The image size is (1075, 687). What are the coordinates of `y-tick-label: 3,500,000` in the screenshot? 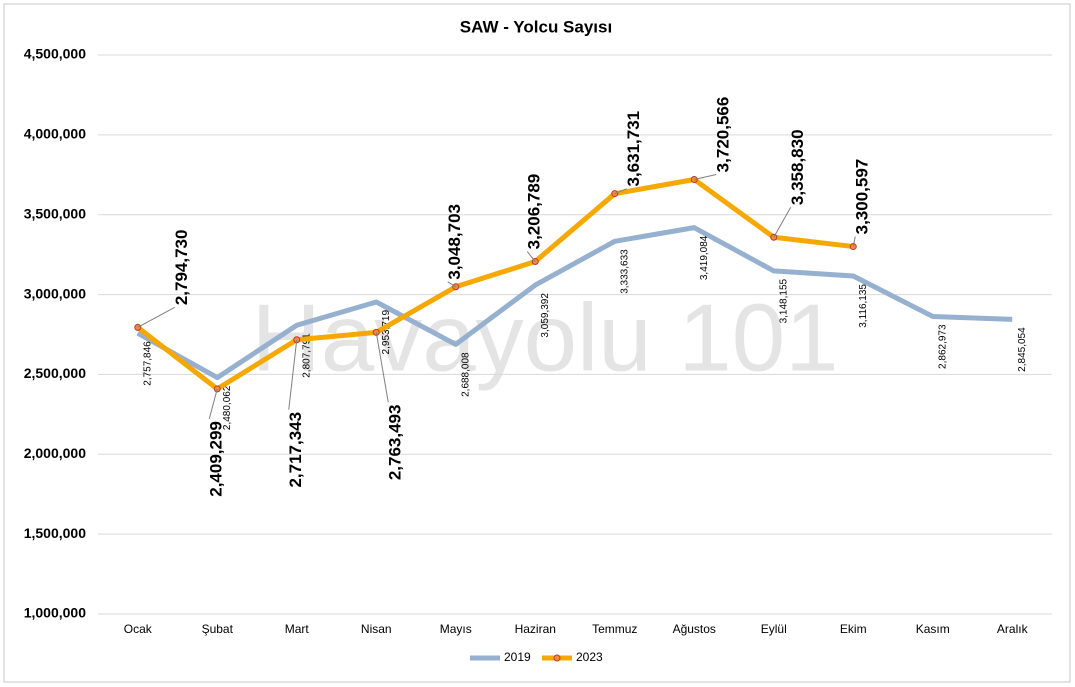 It's located at (55, 213).